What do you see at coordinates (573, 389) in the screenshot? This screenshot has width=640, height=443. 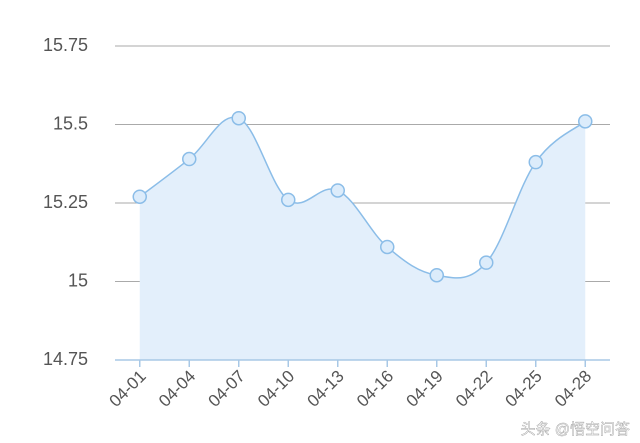 I see `x-tick-label: 04-28` at bounding box center [573, 389].